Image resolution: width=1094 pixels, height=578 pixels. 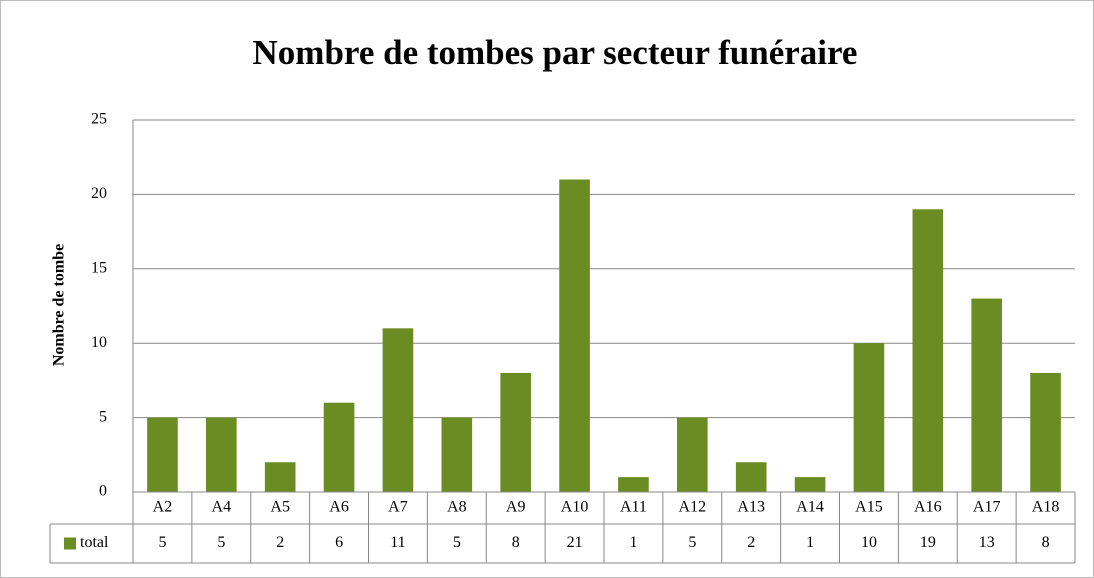 I want to click on y-tick-label: 20, so click(x=99, y=193).